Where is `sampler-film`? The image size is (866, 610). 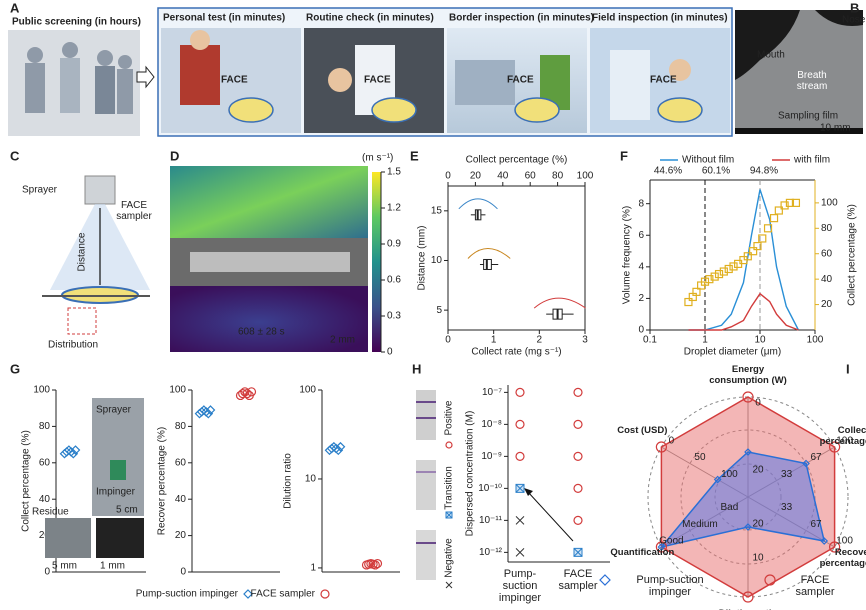 sampler-film is located at coordinates (270, 262).